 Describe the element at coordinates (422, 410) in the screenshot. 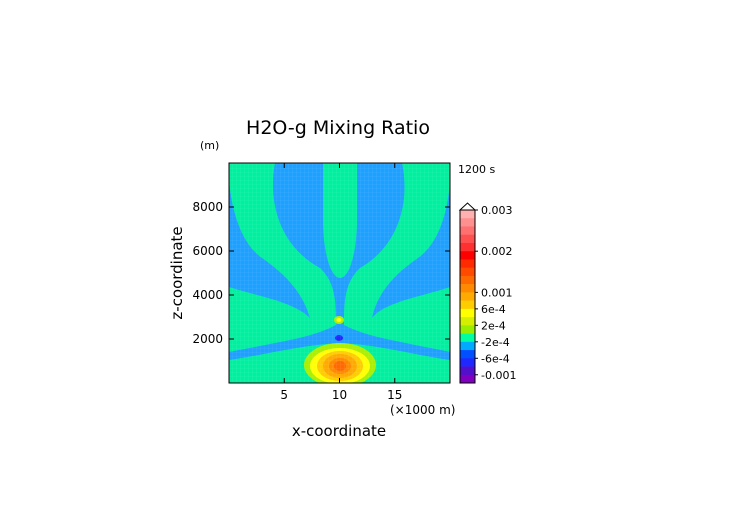

I see `x-unit-label: (×1000 m)` at that location.